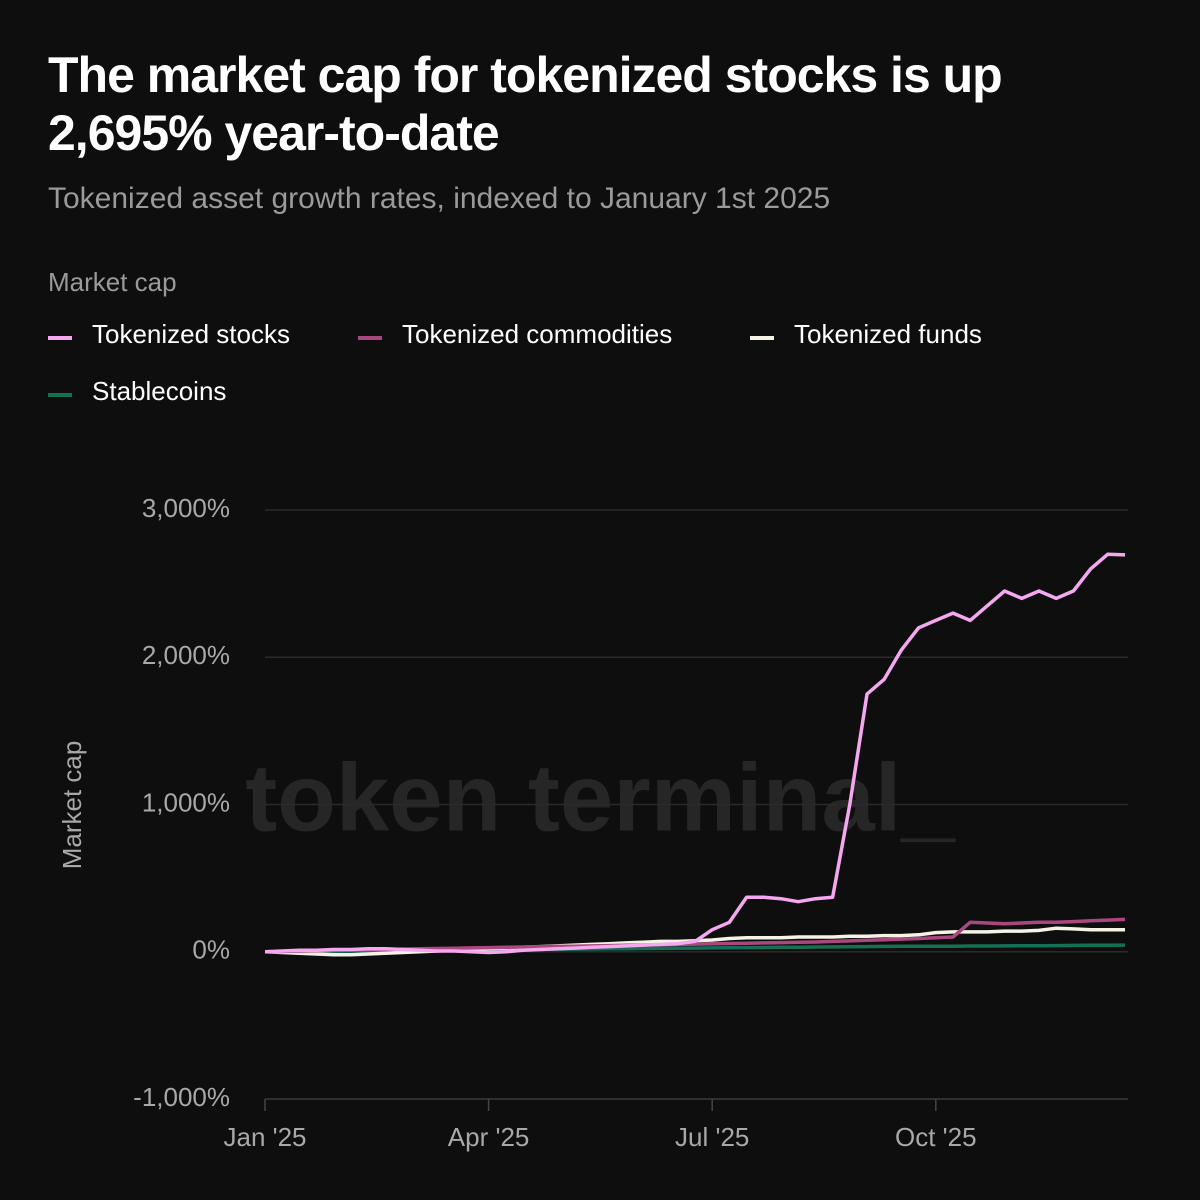 This screenshot has height=1200, width=1200. I want to click on x-tick-label: Apr '25, so click(489, 1137).